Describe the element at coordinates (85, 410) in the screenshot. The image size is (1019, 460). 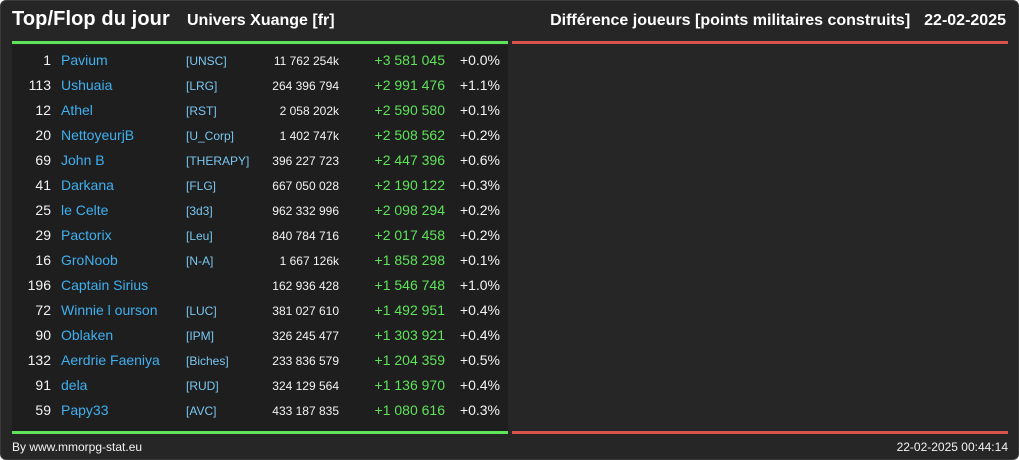
I see `player-name: Papy33` at that location.